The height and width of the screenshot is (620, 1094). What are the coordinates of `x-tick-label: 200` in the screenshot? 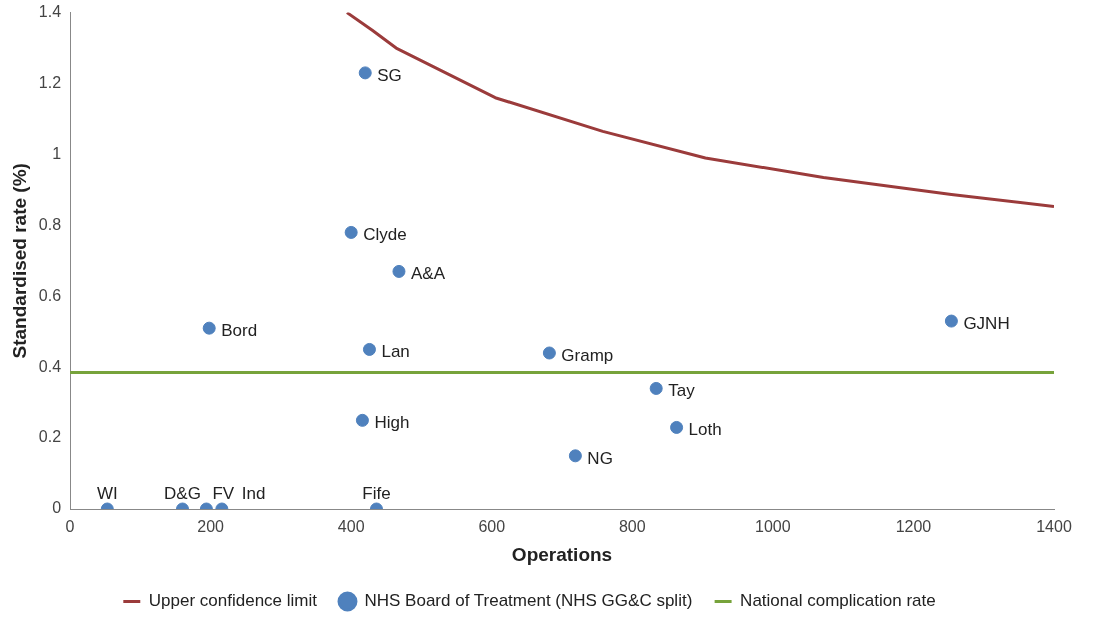 It's located at (211, 527).